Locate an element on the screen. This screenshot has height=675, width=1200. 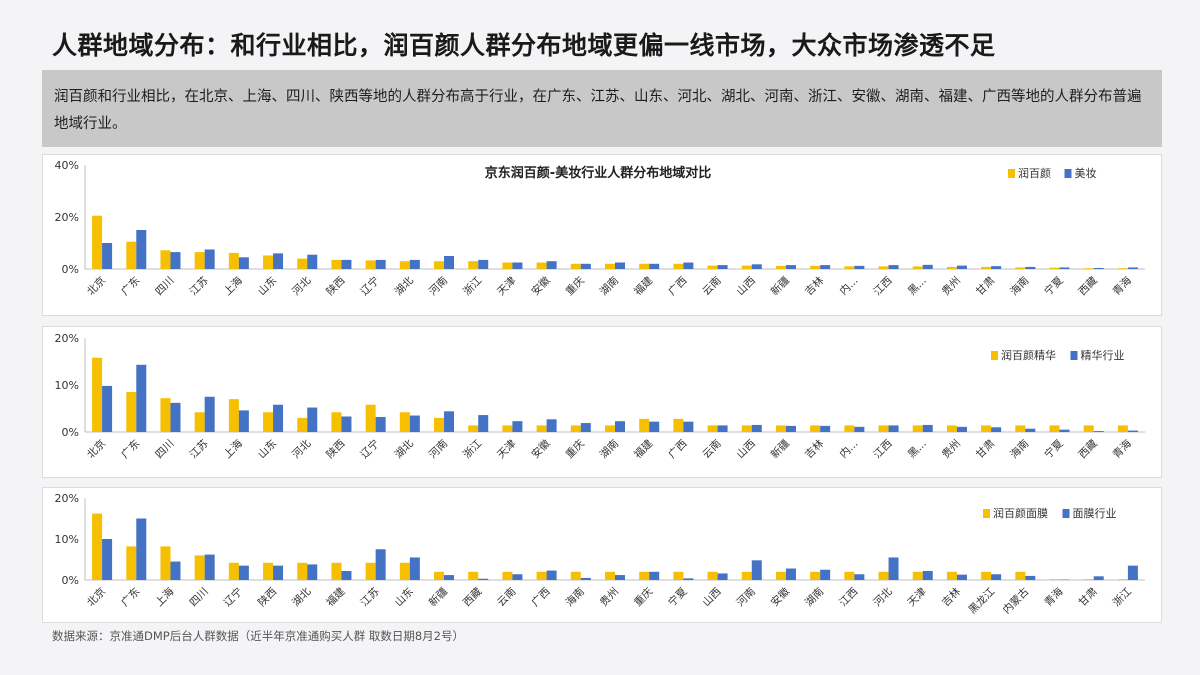
x-tick-label: 河南 is located at coordinates (438, 449).